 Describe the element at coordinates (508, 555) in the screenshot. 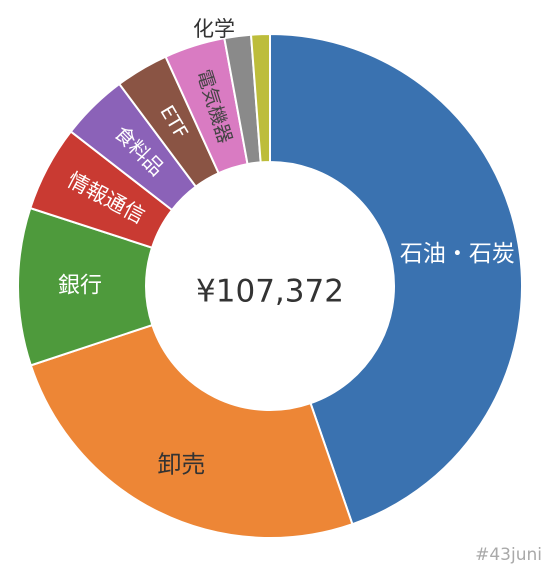

I see `watermark: #43juni` at that location.